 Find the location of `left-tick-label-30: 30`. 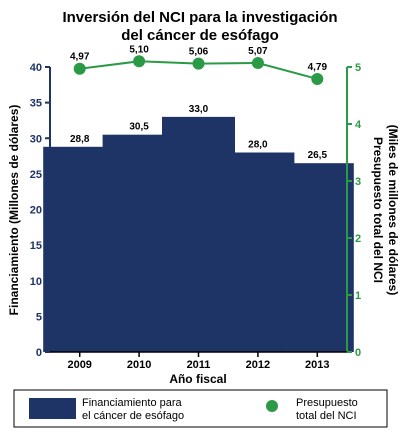

left-tick-label-30: 30 is located at coordinates (36, 139).